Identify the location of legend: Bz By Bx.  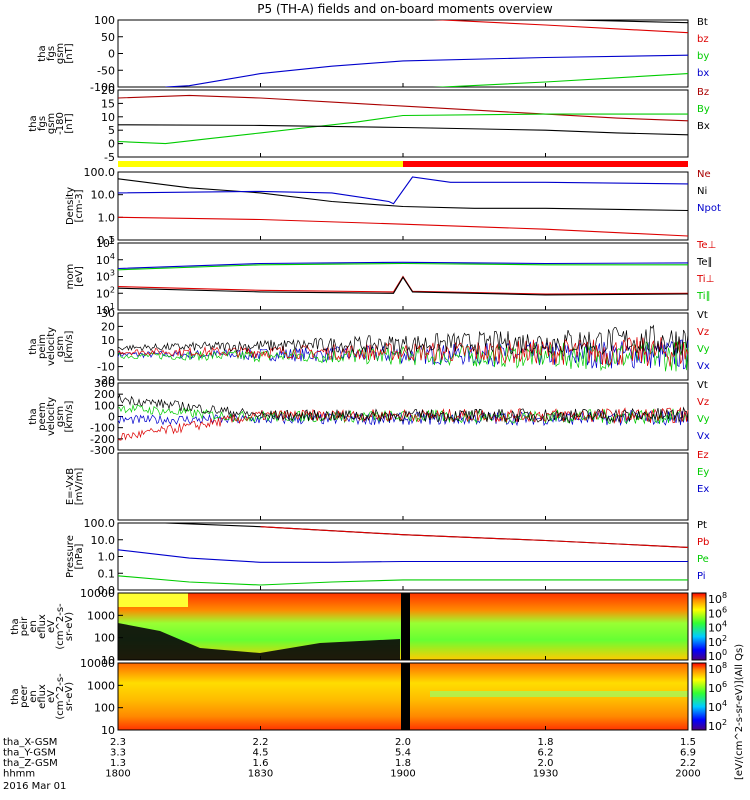
(703, 109).